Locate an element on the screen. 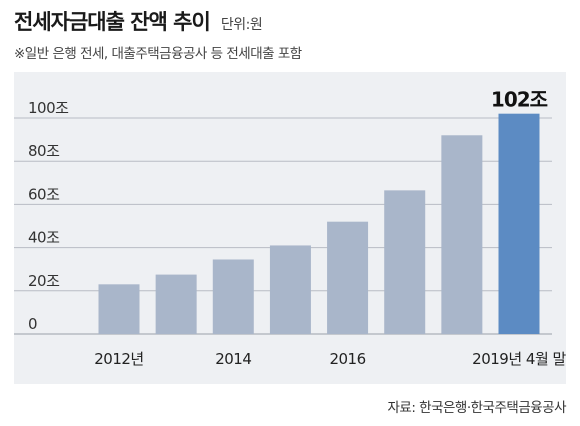 Image resolution: width=580 pixels, height=426 pixels. x-tick-label: 2019년 4월 말 is located at coordinates (519, 359).